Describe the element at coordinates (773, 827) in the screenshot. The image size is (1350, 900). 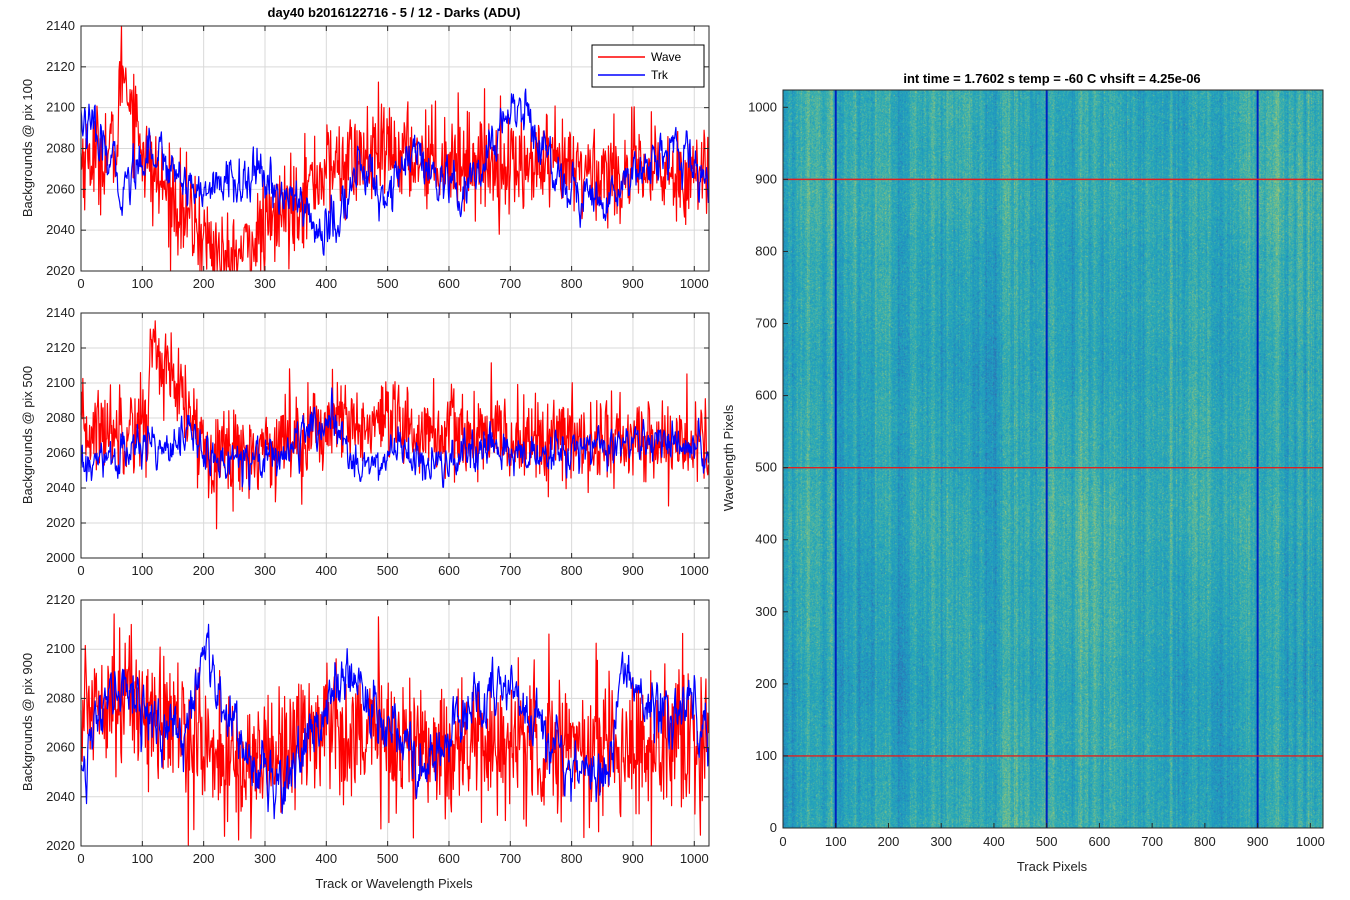
I see `y-tick-label: 0` at that location.